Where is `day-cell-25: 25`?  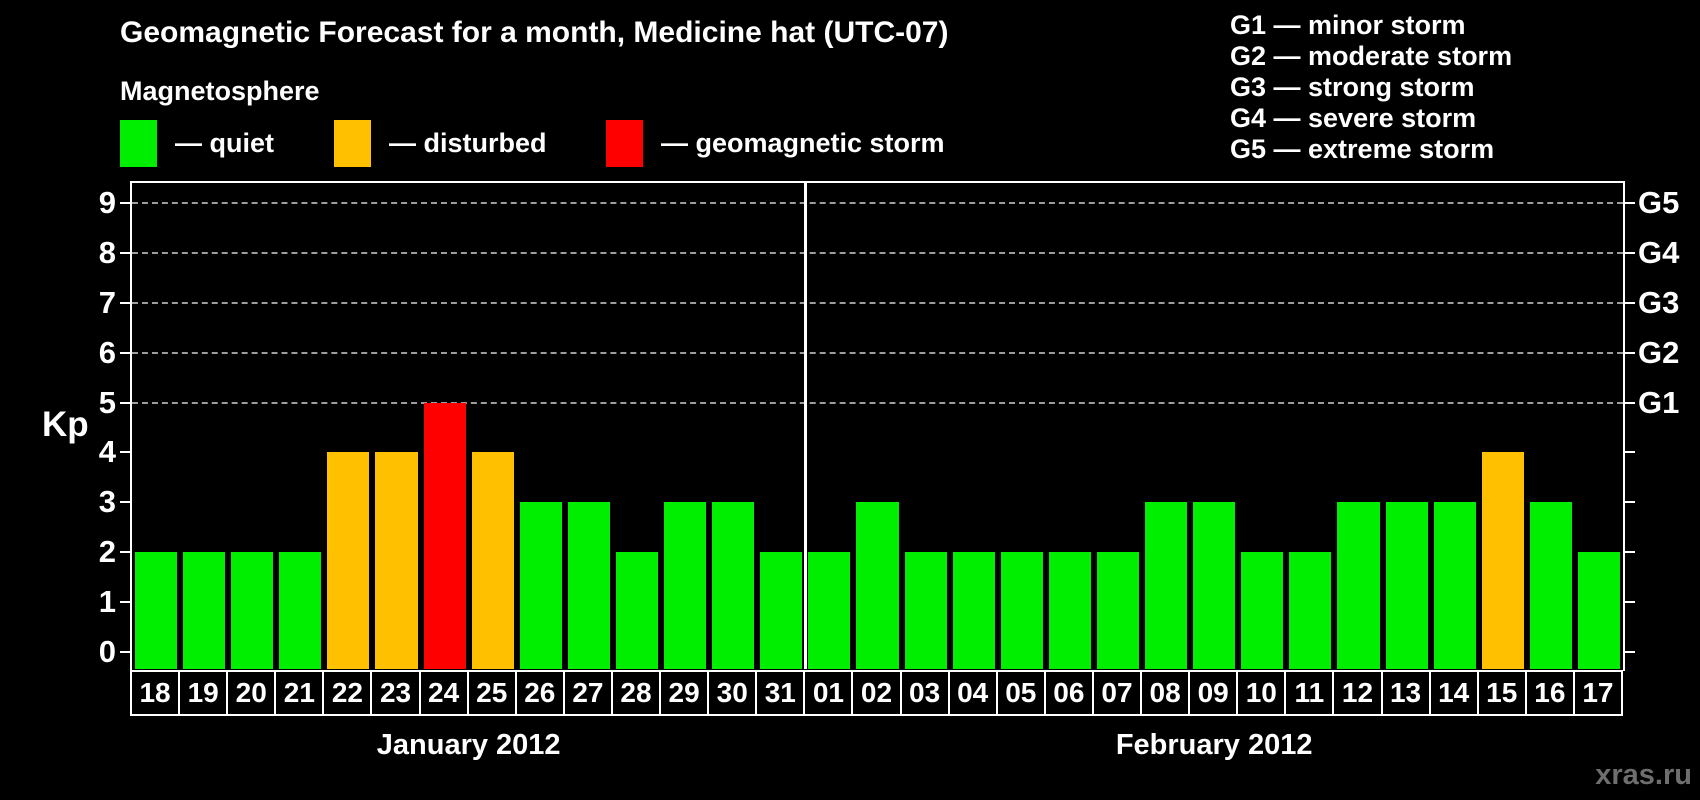
day-cell-25: 25 is located at coordinates (491, 693).